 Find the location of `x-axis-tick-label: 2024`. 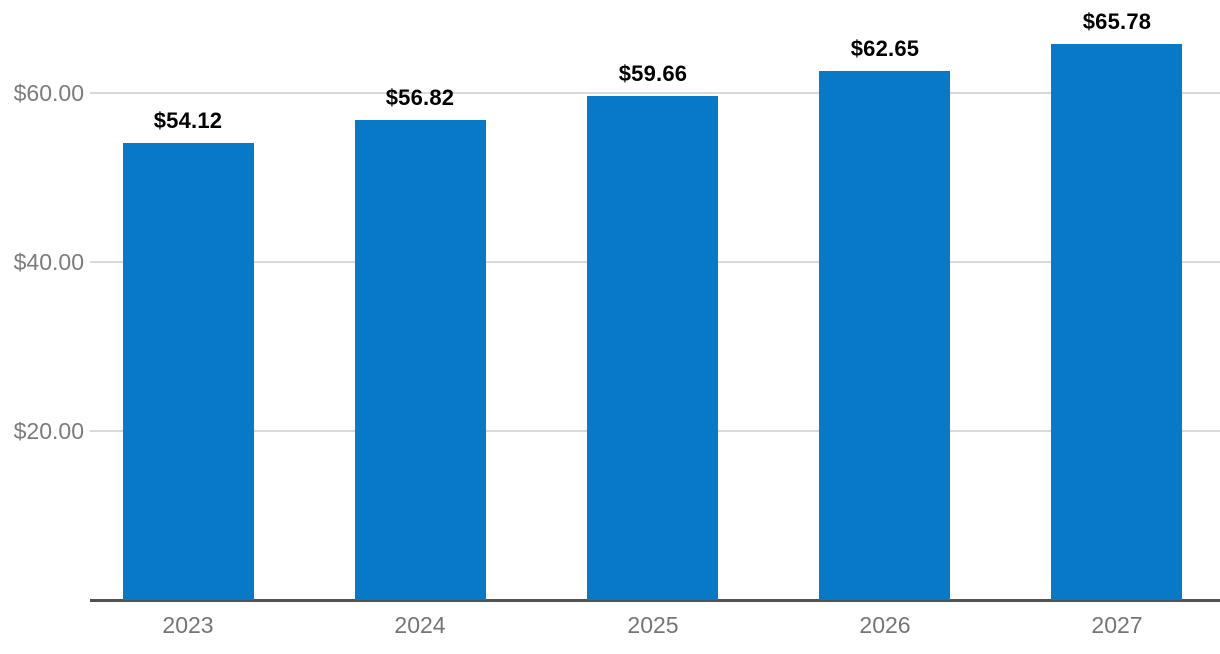

x-axis-tick-label: 2024 is located at coordinates (420, 625).